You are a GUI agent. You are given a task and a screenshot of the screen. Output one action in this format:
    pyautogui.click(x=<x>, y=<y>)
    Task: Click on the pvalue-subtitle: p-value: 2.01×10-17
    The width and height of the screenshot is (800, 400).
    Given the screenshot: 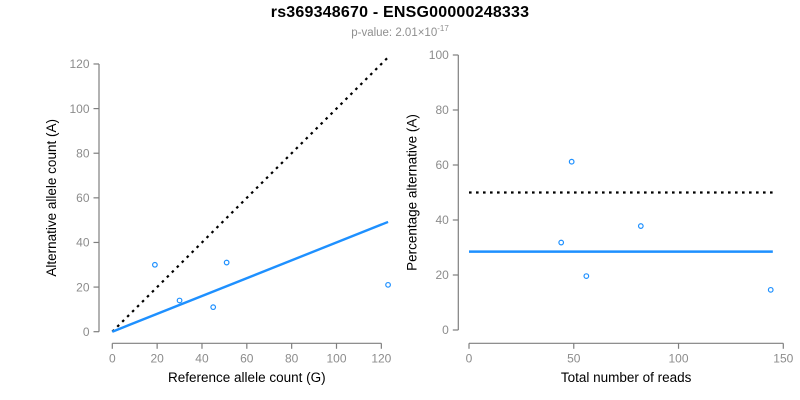 What is the action you would take?
    pyautogui.click(x=400, y=31)
    